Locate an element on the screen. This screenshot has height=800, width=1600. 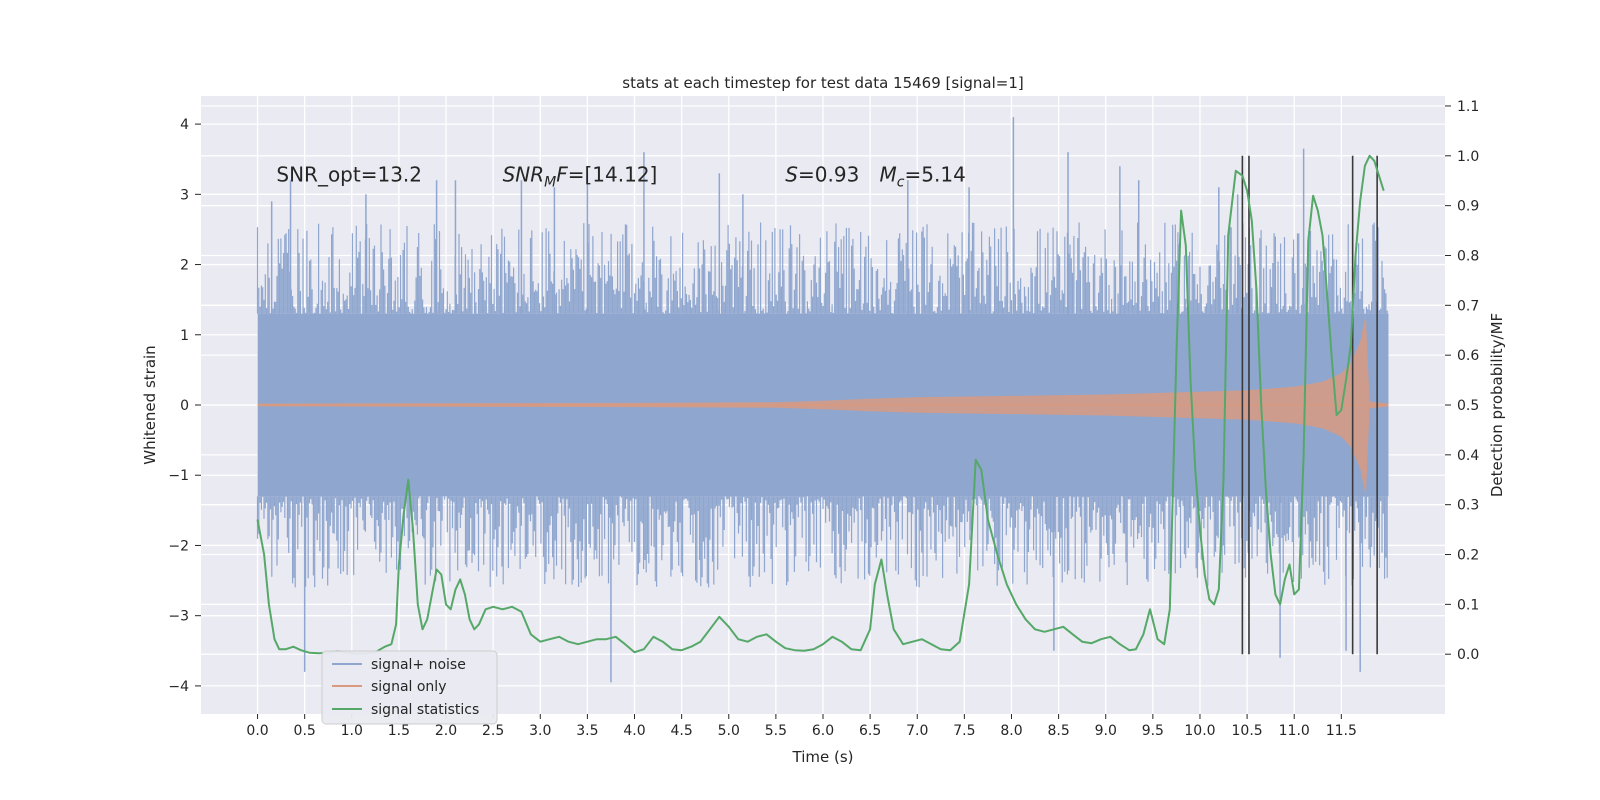
x-axis-label: Time (s) is located at coordinates (823, 757).